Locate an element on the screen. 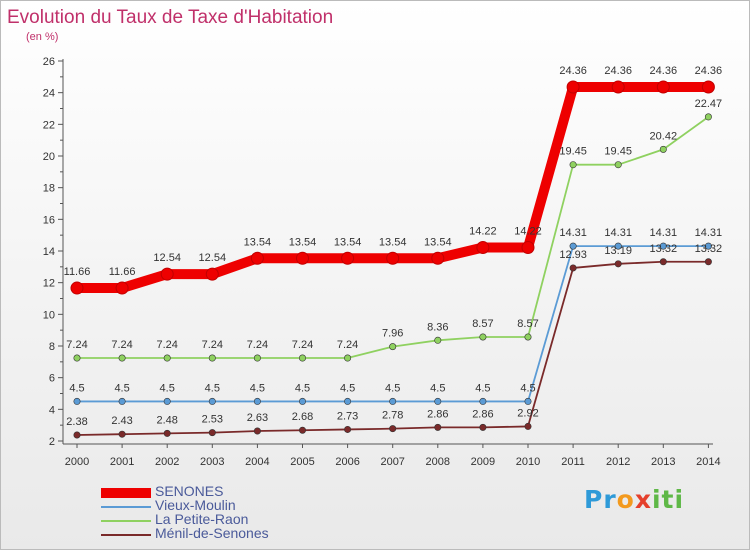 This screenshot has width=750, height=550. data-label: 12.54 is located at coordinates (213, 258).